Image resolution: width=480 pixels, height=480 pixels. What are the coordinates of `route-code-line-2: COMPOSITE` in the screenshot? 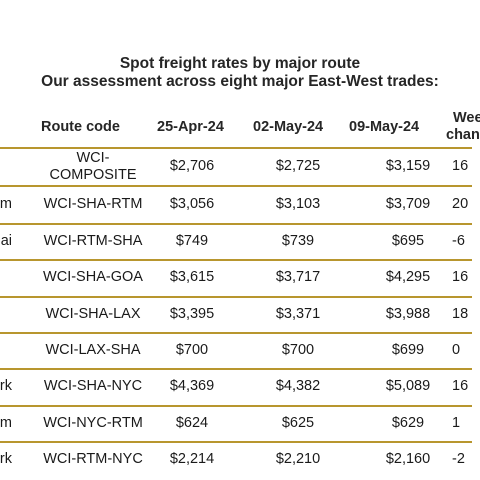 It's located at (93, 175).